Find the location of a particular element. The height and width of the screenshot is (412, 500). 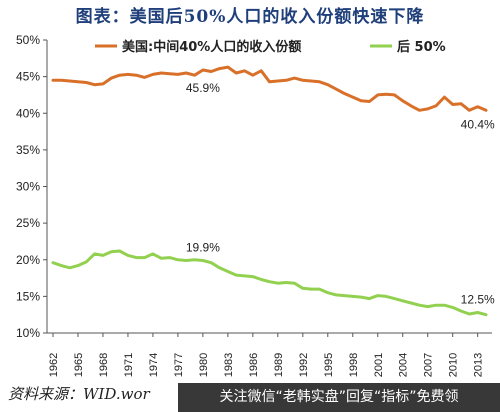

x-tick-label: 1977 is located at coordinates (179, 365).